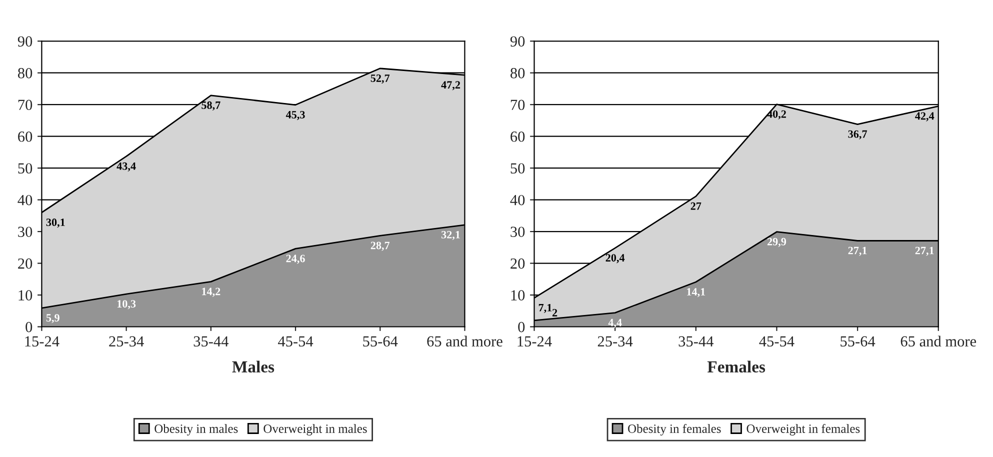  I want to click on legend-label: Overweight in males, so click(315, 430).